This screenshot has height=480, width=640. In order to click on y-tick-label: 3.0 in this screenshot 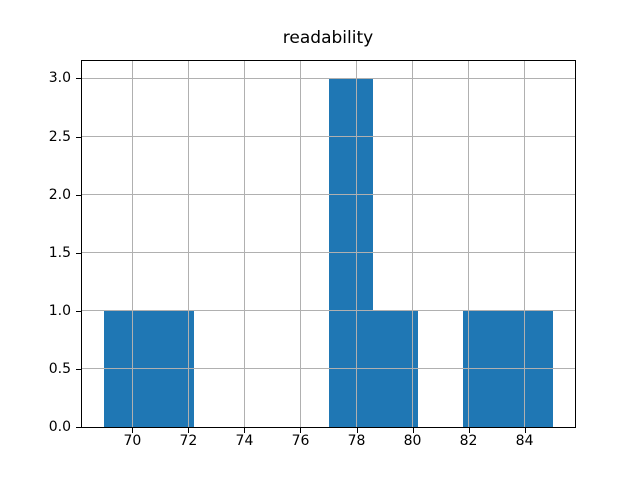, I will do `click(59, 78)`.